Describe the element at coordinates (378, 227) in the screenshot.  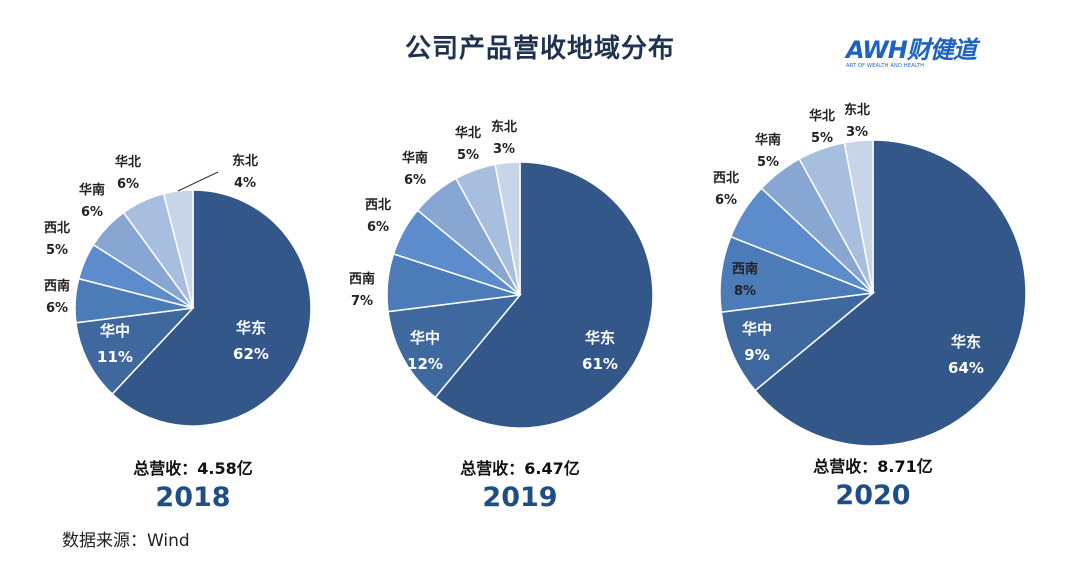
I see `pie-2019-value-3: 6%` at that location.